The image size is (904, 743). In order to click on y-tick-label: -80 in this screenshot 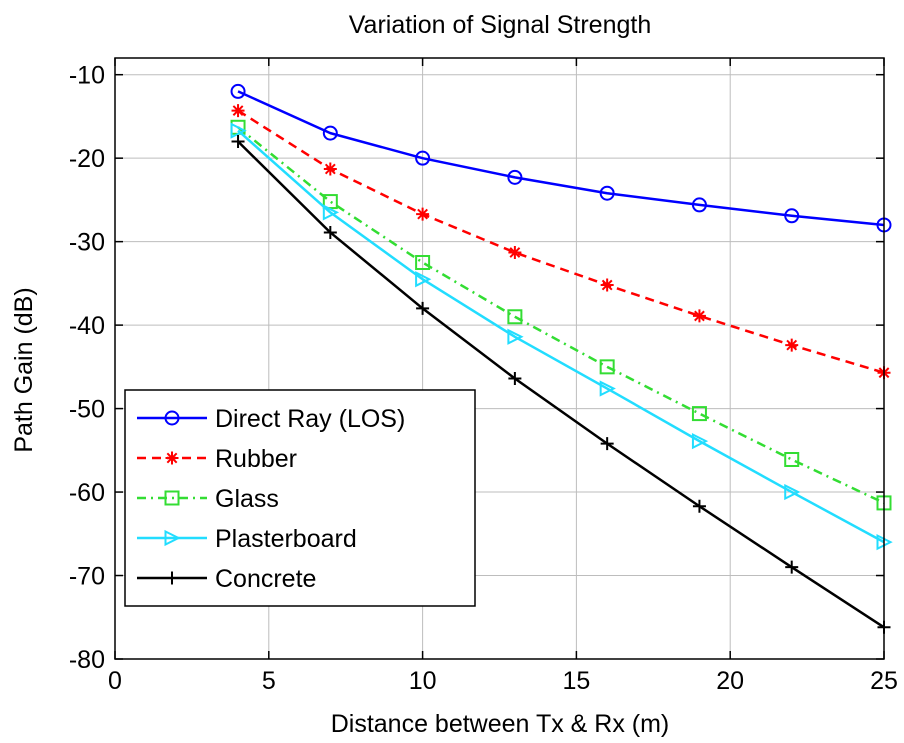, I will do `click(87, 660)`.